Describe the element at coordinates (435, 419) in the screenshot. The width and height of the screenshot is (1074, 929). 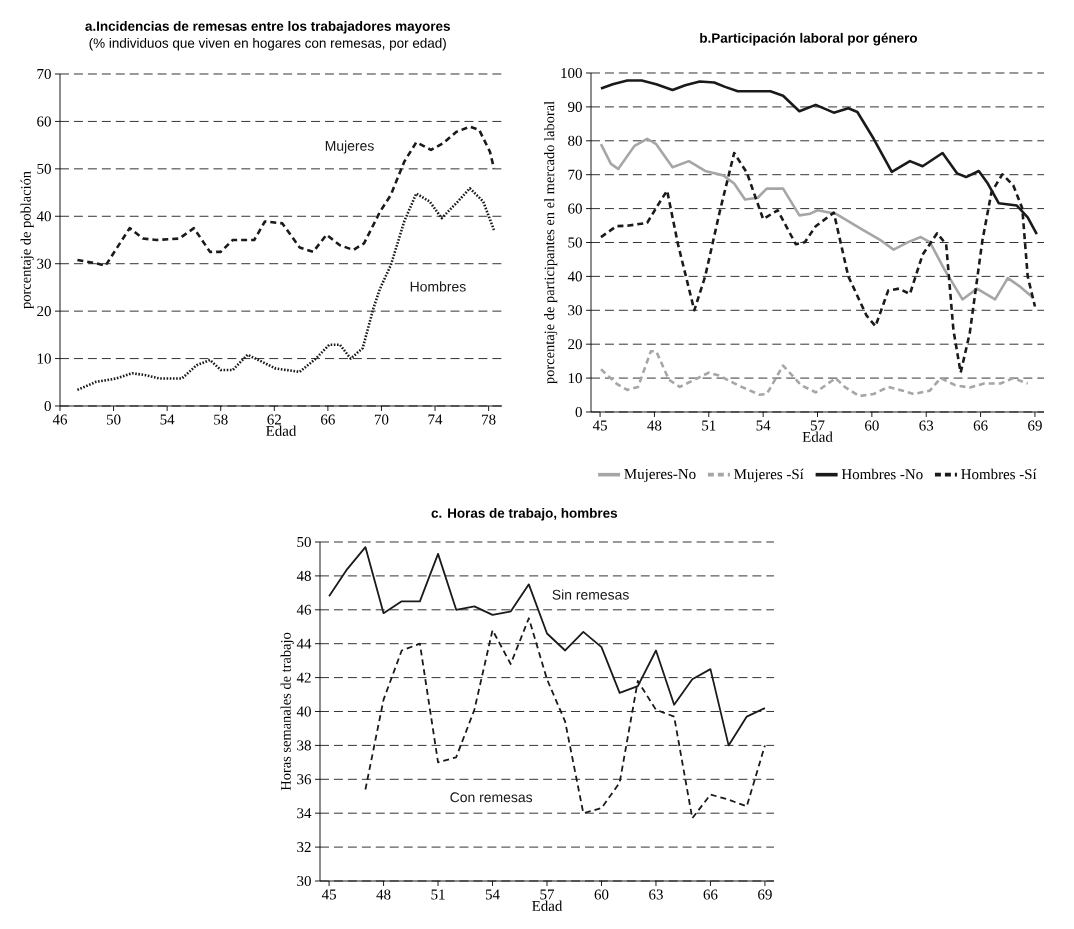
I see `x-tick-label: 74` at that location.